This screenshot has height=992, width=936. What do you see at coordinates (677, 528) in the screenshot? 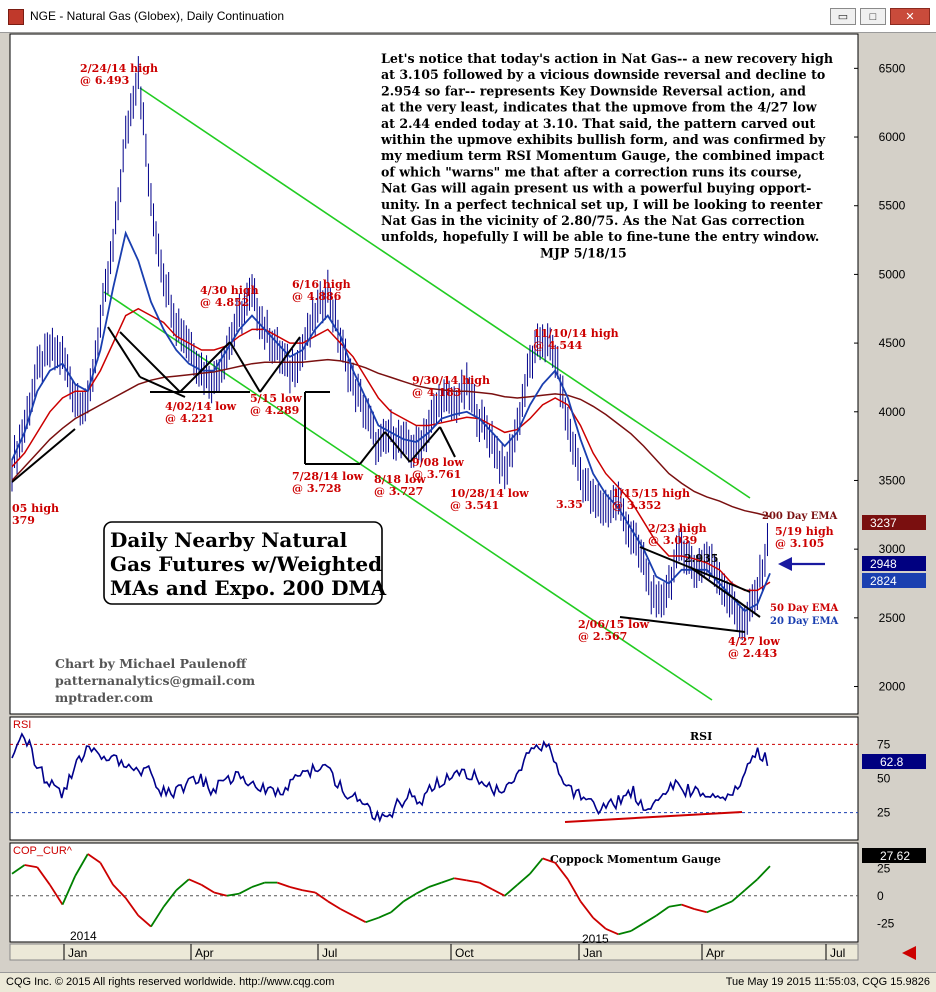
I see `price-annotation-line1: 2/23 high` at bounding box center [677, 528].